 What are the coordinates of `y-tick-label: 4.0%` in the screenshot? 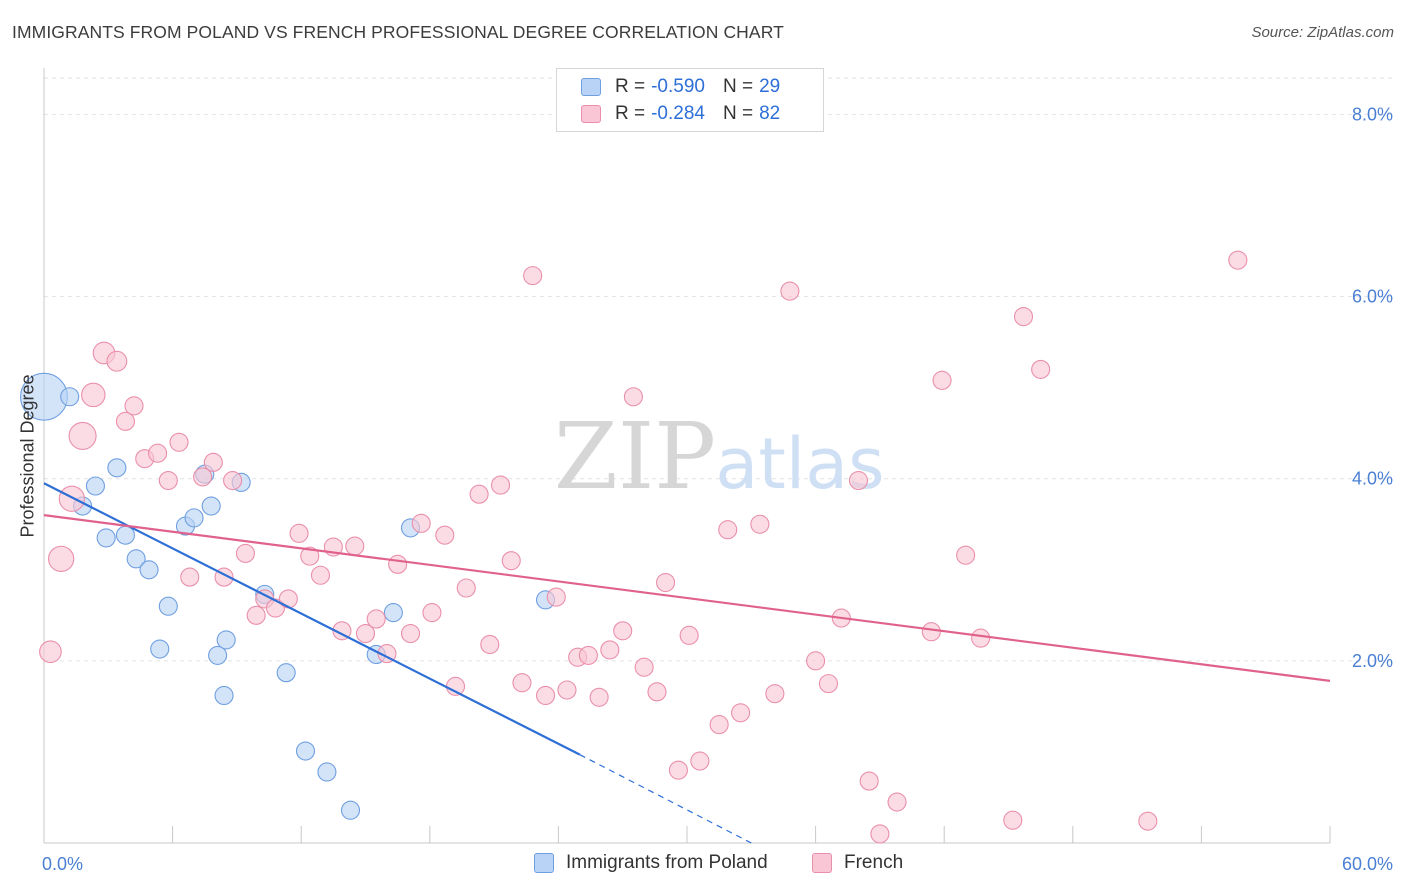 It's located at (1372, 479).